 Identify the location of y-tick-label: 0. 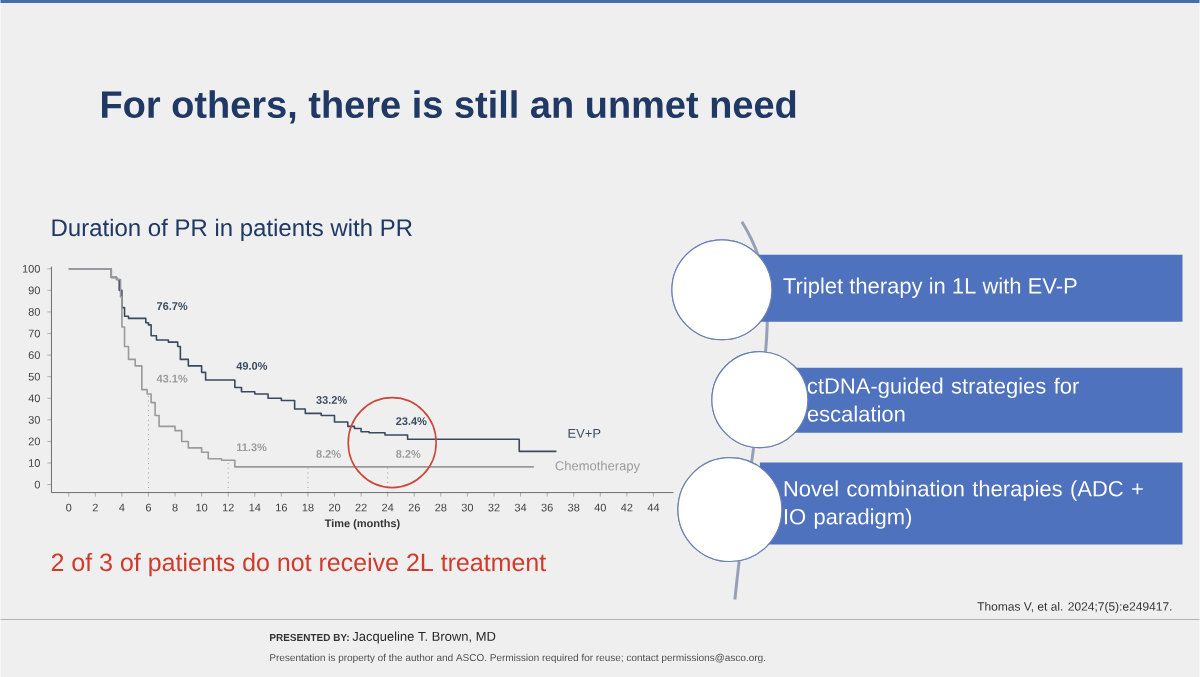
(37, 484).